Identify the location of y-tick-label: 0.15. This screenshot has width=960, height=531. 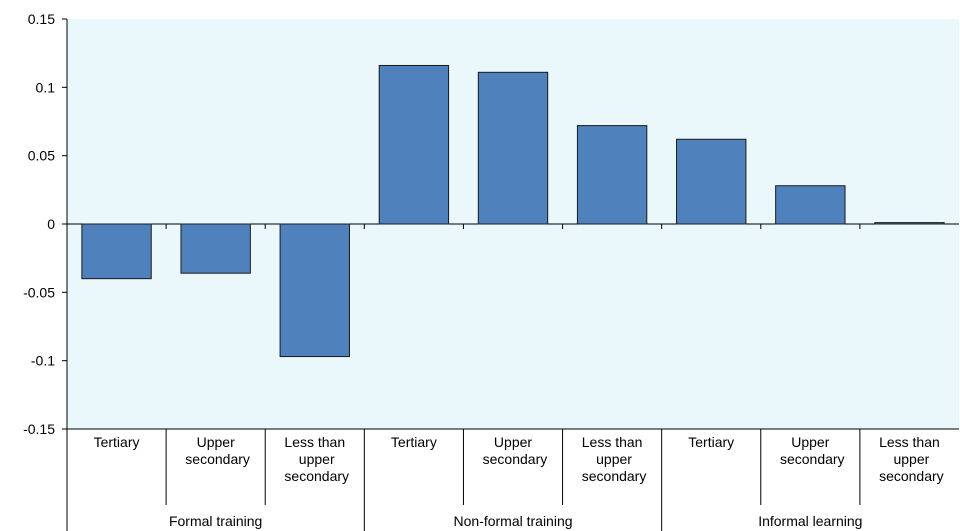
(41, 19).